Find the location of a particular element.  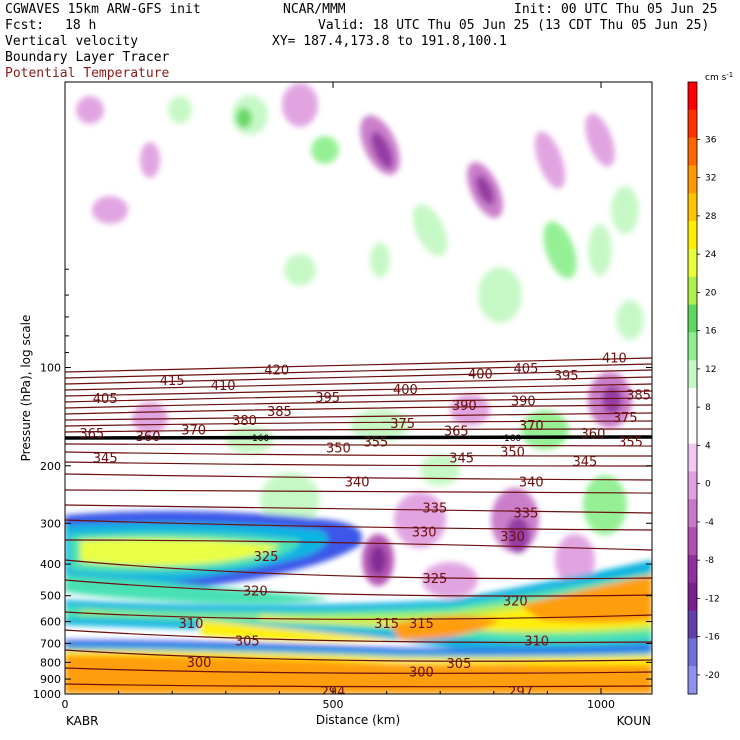

y-tick-label: 100 is located at coordinates (50, 368).